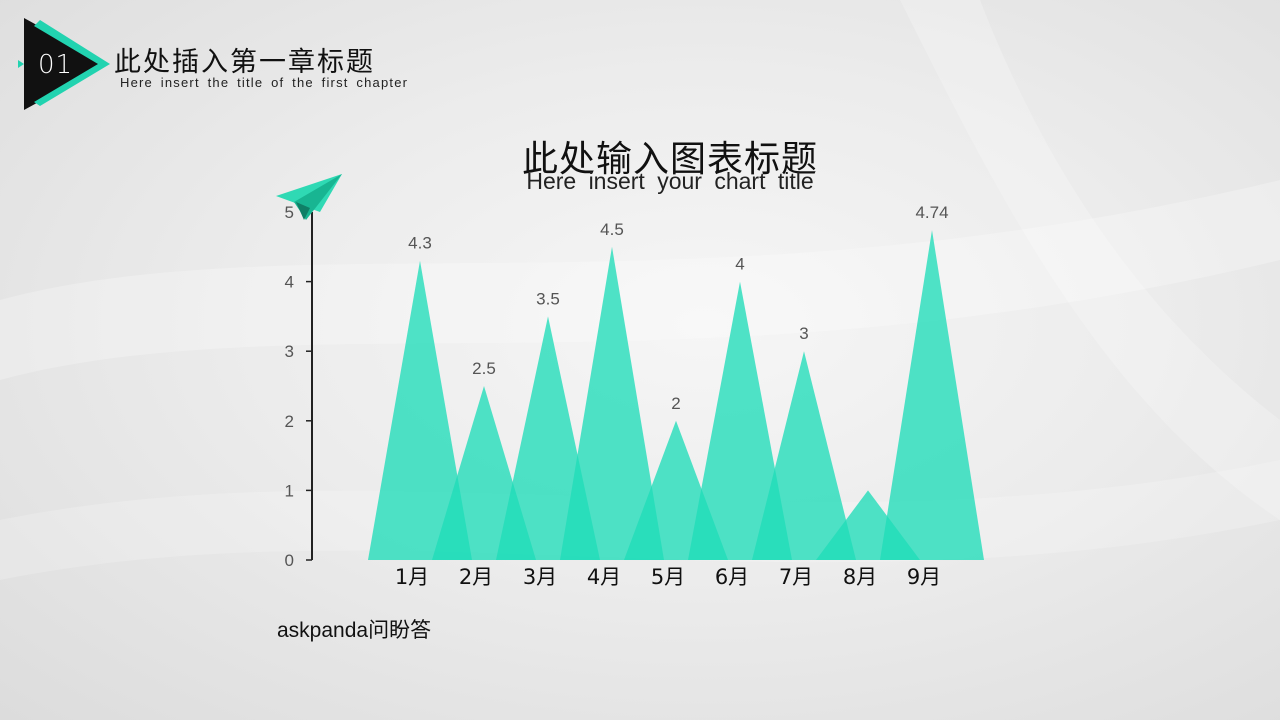 The width and height of the screenshot is (1280, 720). I want to click on y-tick-label: 2, so click(289, 421).